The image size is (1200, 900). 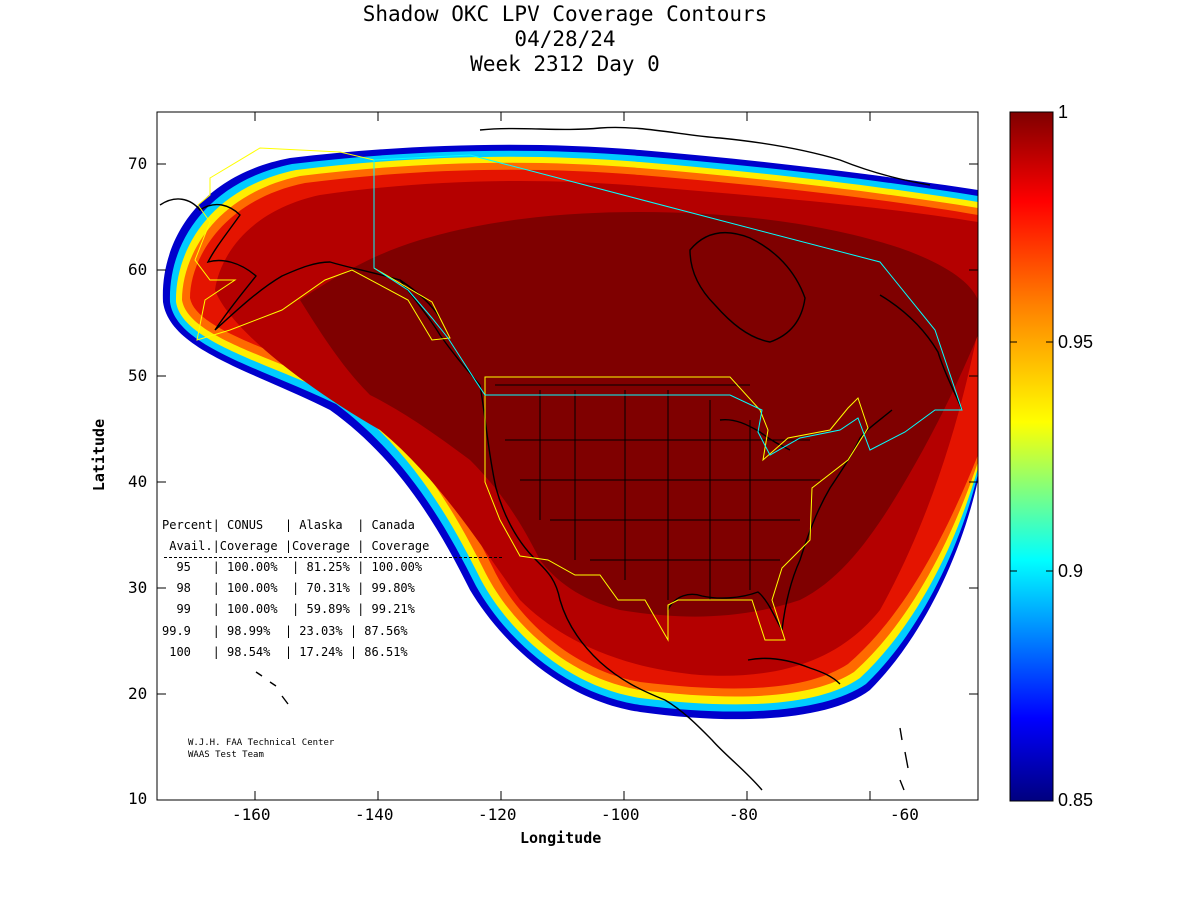 I want to click on us-west-coast, so click(x=572, y=542).